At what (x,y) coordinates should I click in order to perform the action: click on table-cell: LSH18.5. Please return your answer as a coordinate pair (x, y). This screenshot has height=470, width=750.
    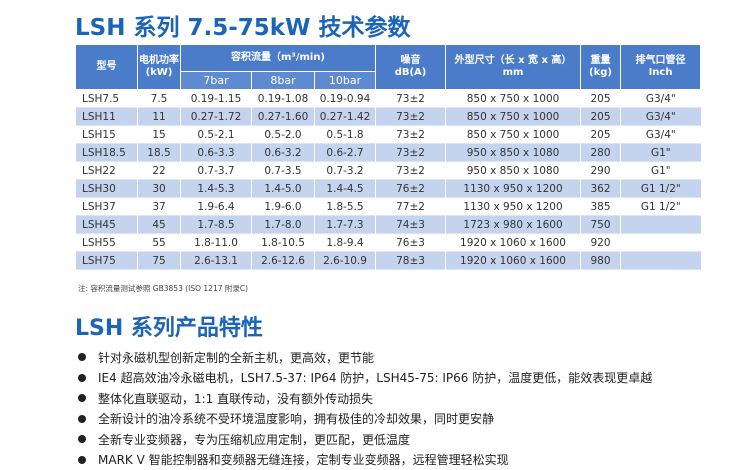
    Looking at the image, I should click on (107, 153).